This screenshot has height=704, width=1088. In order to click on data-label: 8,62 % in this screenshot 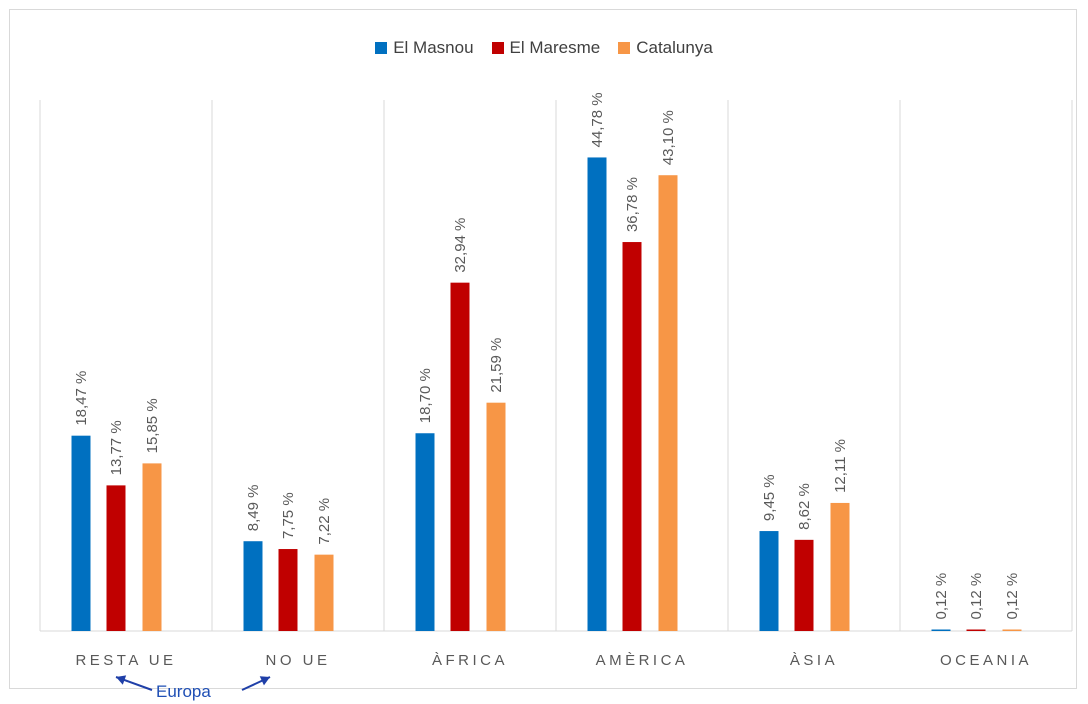, I will do `click(804, 506)`.